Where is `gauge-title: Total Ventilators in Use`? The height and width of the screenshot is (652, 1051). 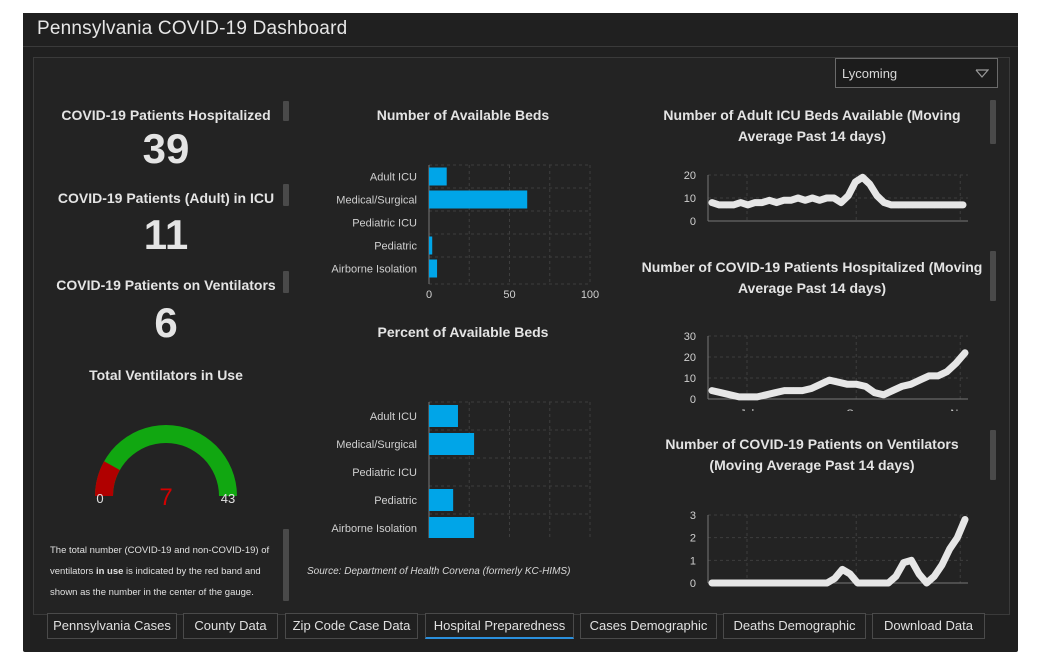 gauge-title: Total Ventilators in Use is located at coordinates (166, 375).